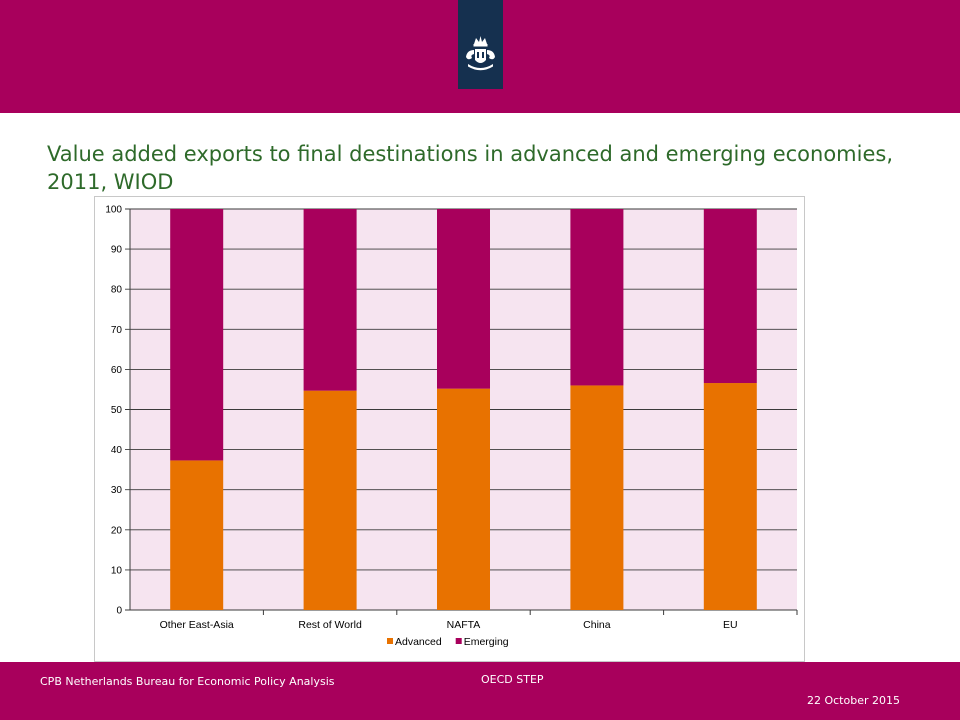 The width and height of the screenshot is (960, 720). Describe the element at coordinates (853, 700) in the screenshot. I see `footer-date: 22 October 2015` at that location.